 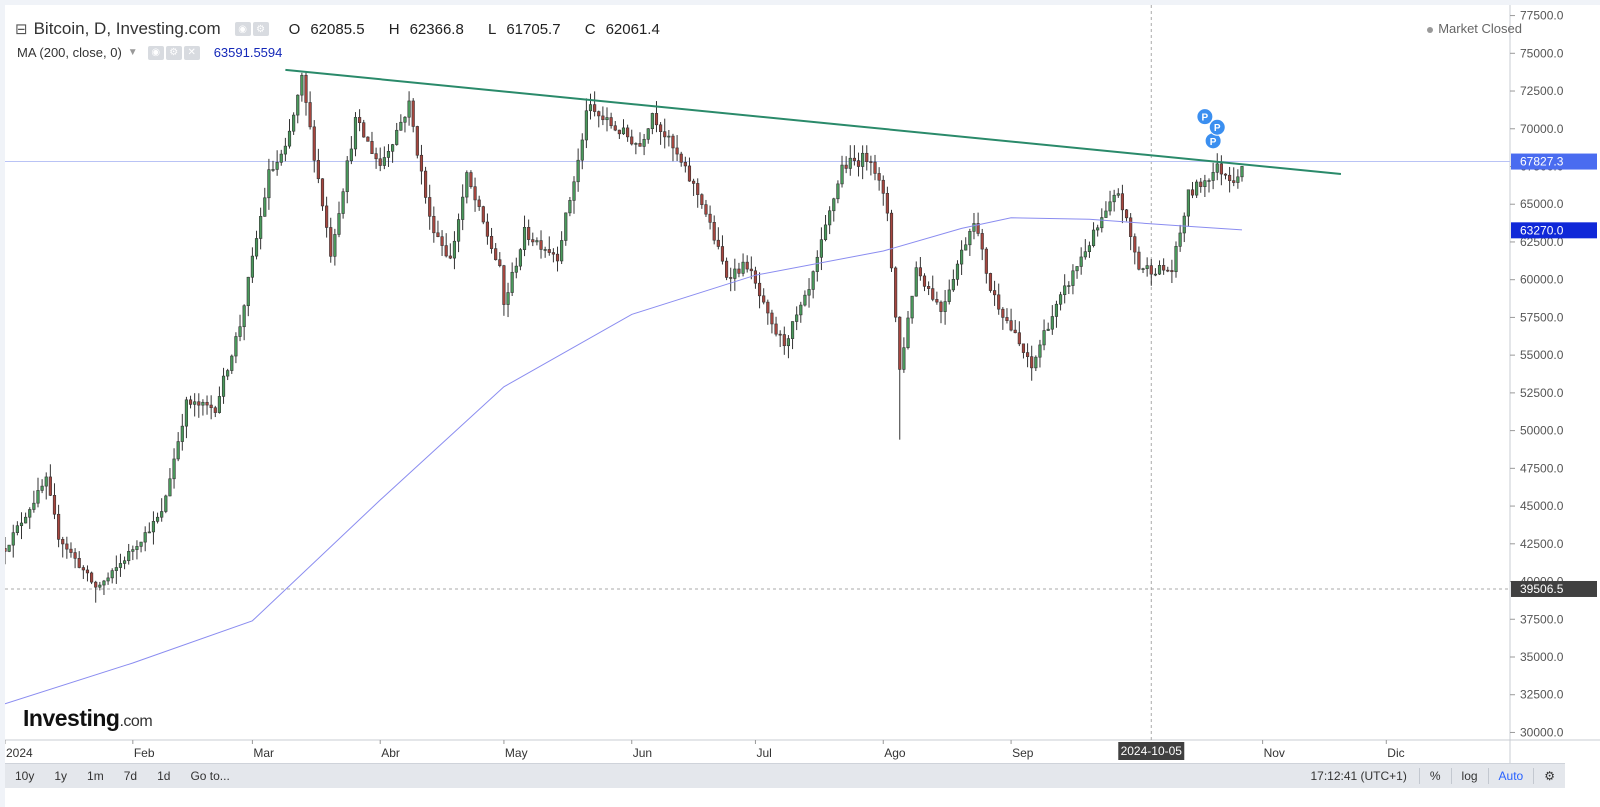 What do you see at coordinates (95, 776) in the screenshot?
I see `range-1m-button: 1m` at bounding box center [95, 776].